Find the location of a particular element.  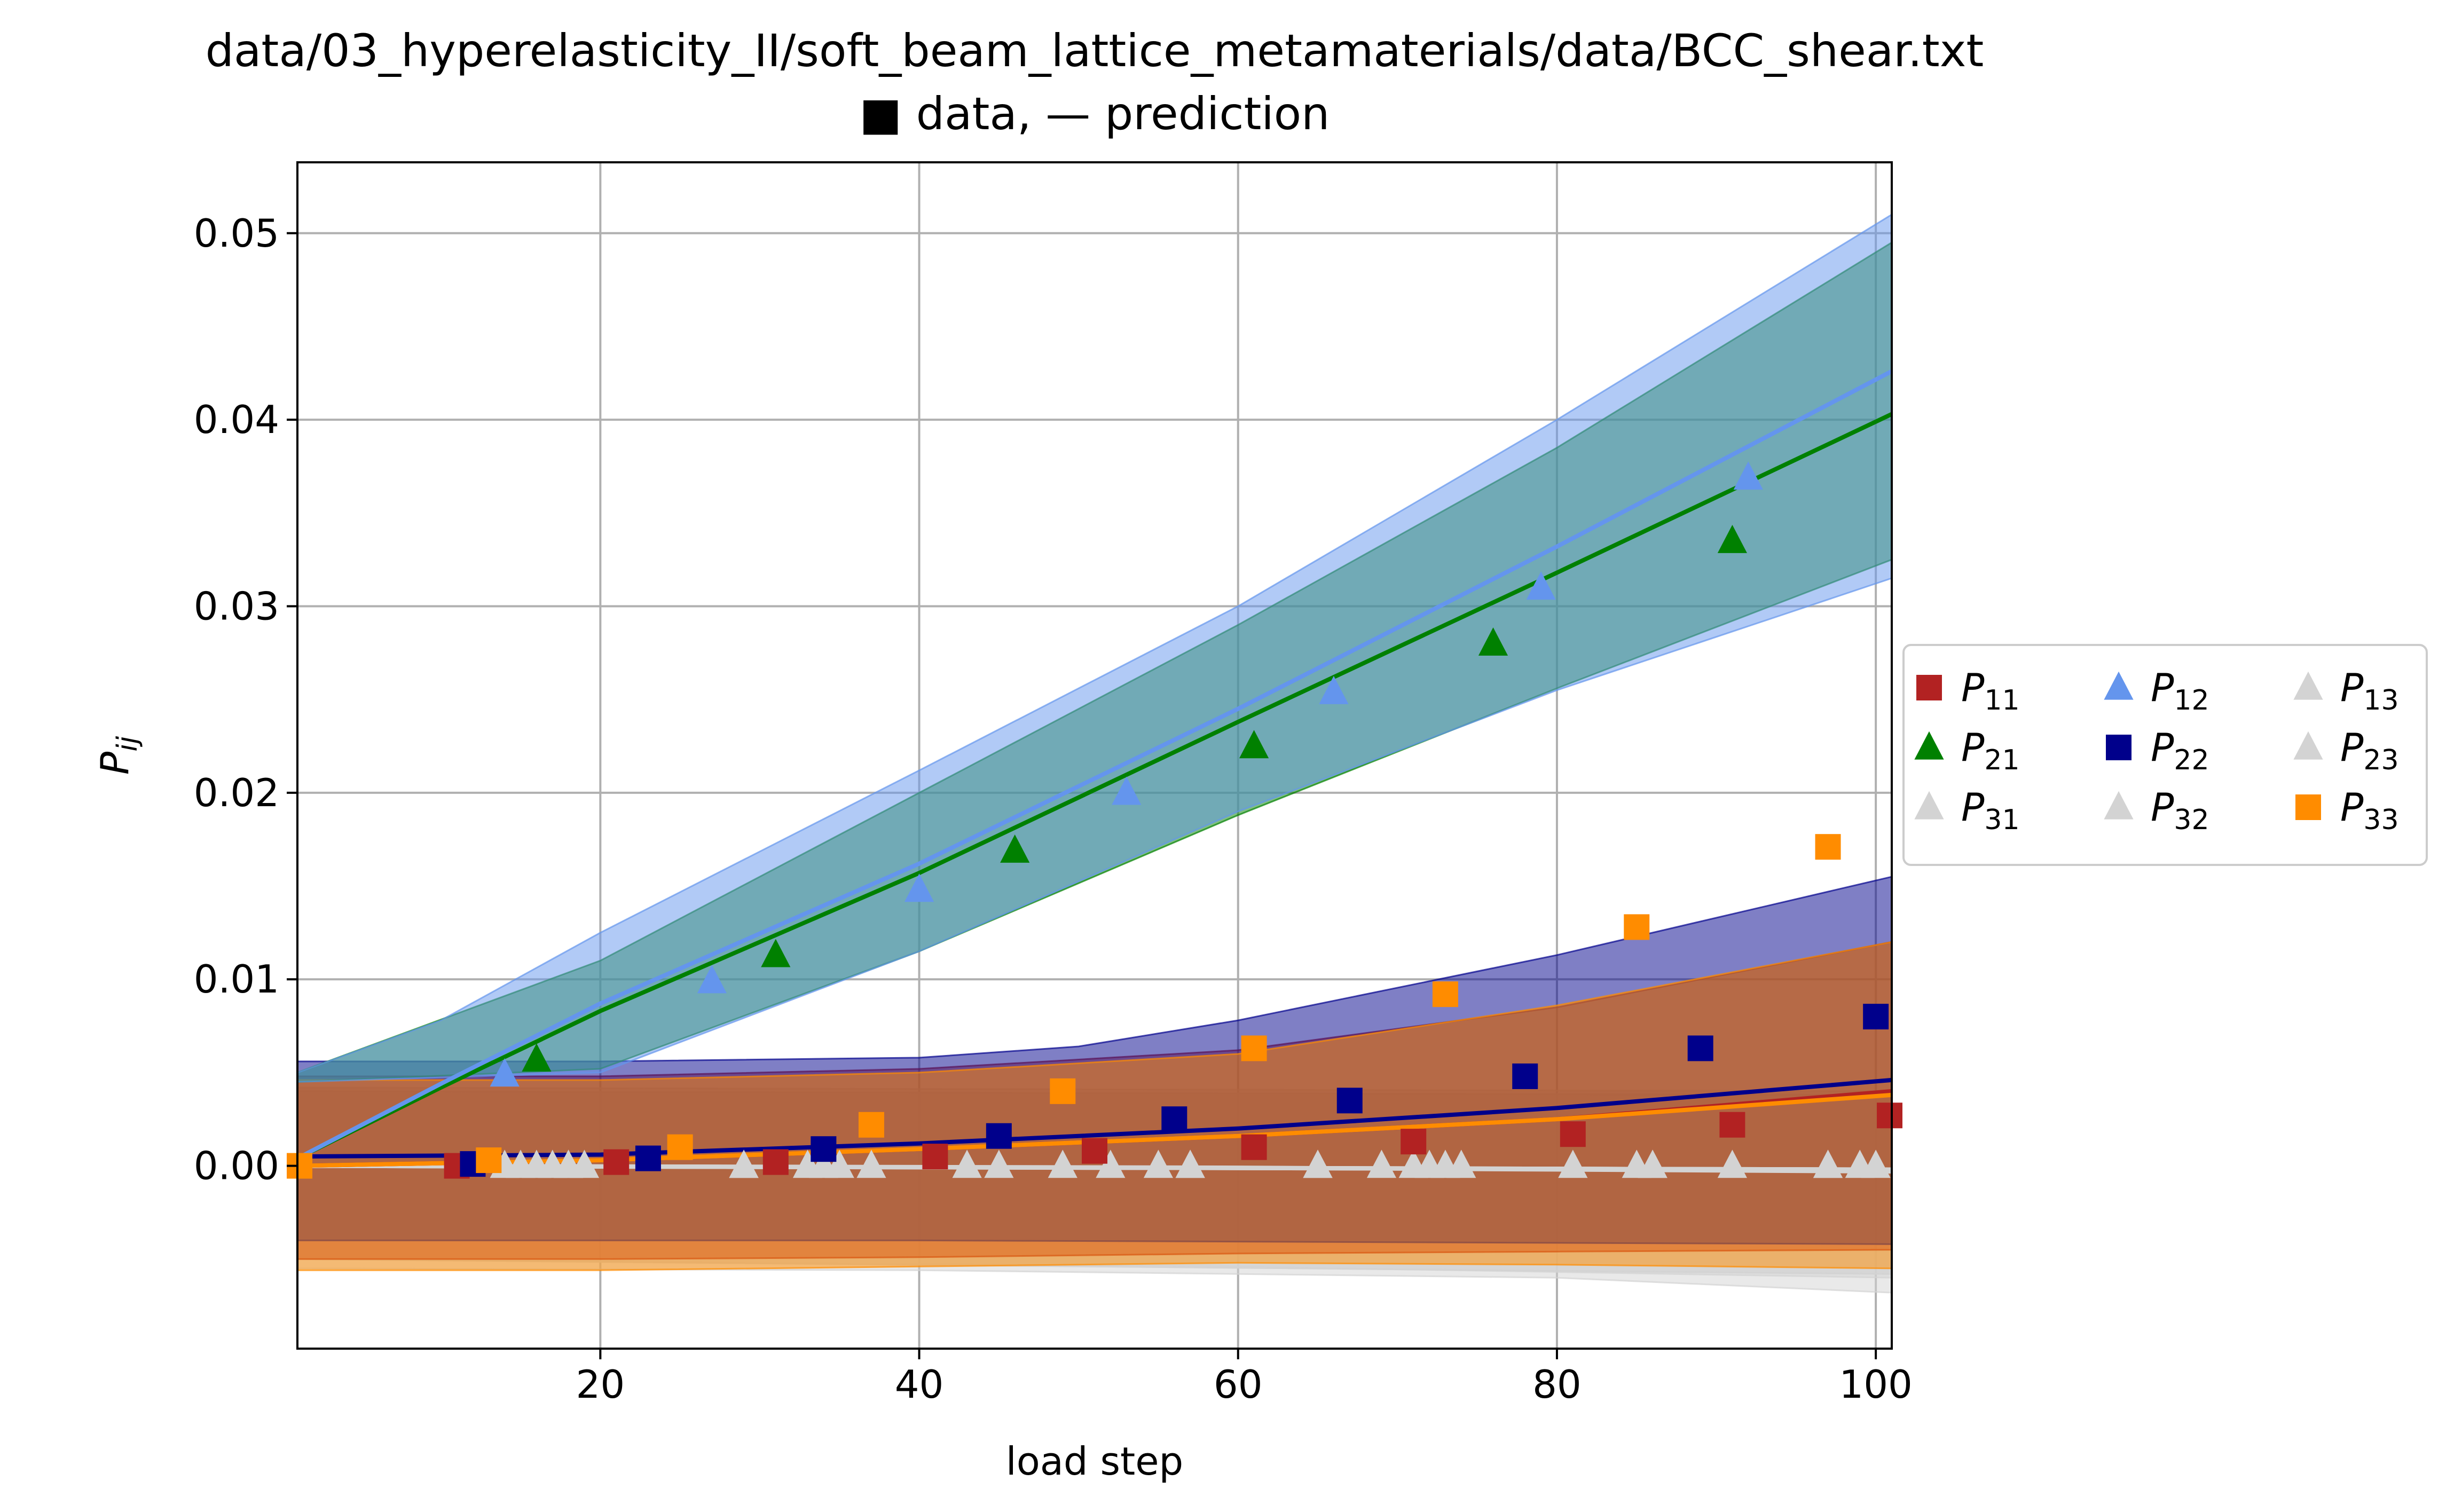

x-tick-label: 20 is located at coordinates (600, 1384).